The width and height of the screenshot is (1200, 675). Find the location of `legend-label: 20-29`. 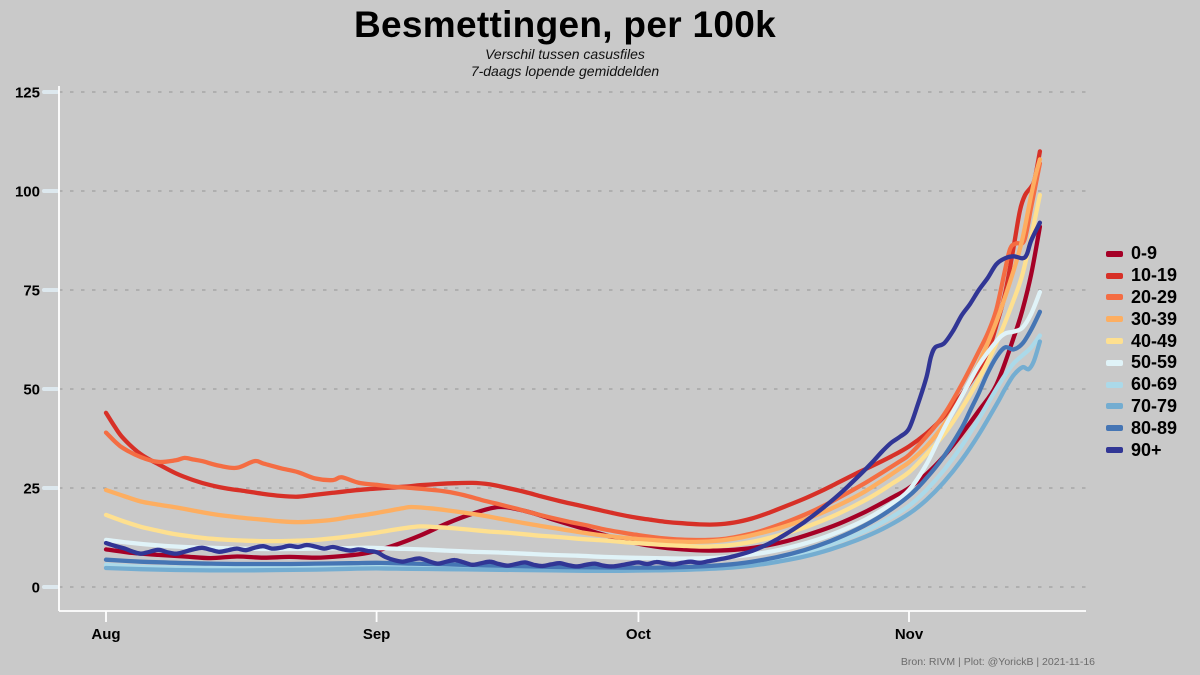

legend-label: 20-29 is located at coordinates (1154, 296).